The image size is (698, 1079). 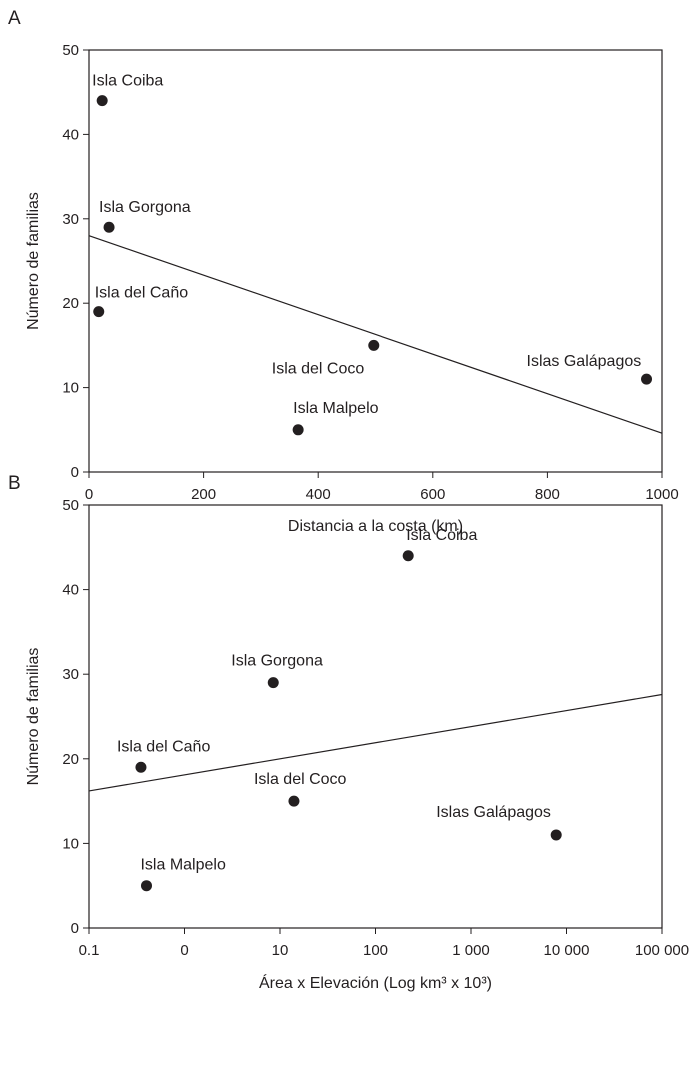 What do you see at coordinates (432, 494) in the screenshot?
I see `x-tick-label: 600` at bounding box center [432, 494].